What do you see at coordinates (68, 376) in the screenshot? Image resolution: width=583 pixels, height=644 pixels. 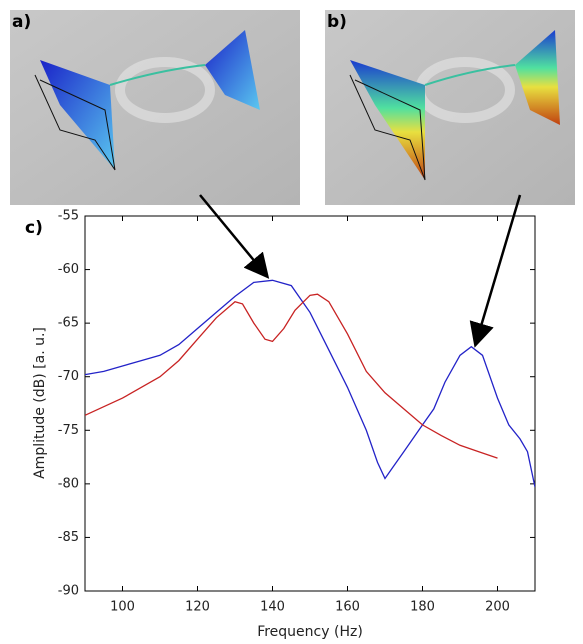 I see `y-tick-label: -70` at bounding box center [68, 376].